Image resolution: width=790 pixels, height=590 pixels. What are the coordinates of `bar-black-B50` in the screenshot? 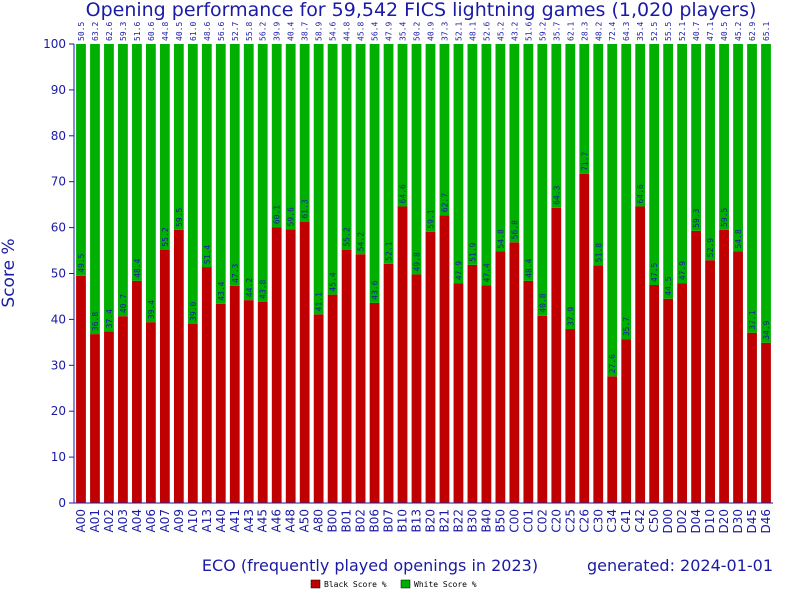 It's located at (500, 377).